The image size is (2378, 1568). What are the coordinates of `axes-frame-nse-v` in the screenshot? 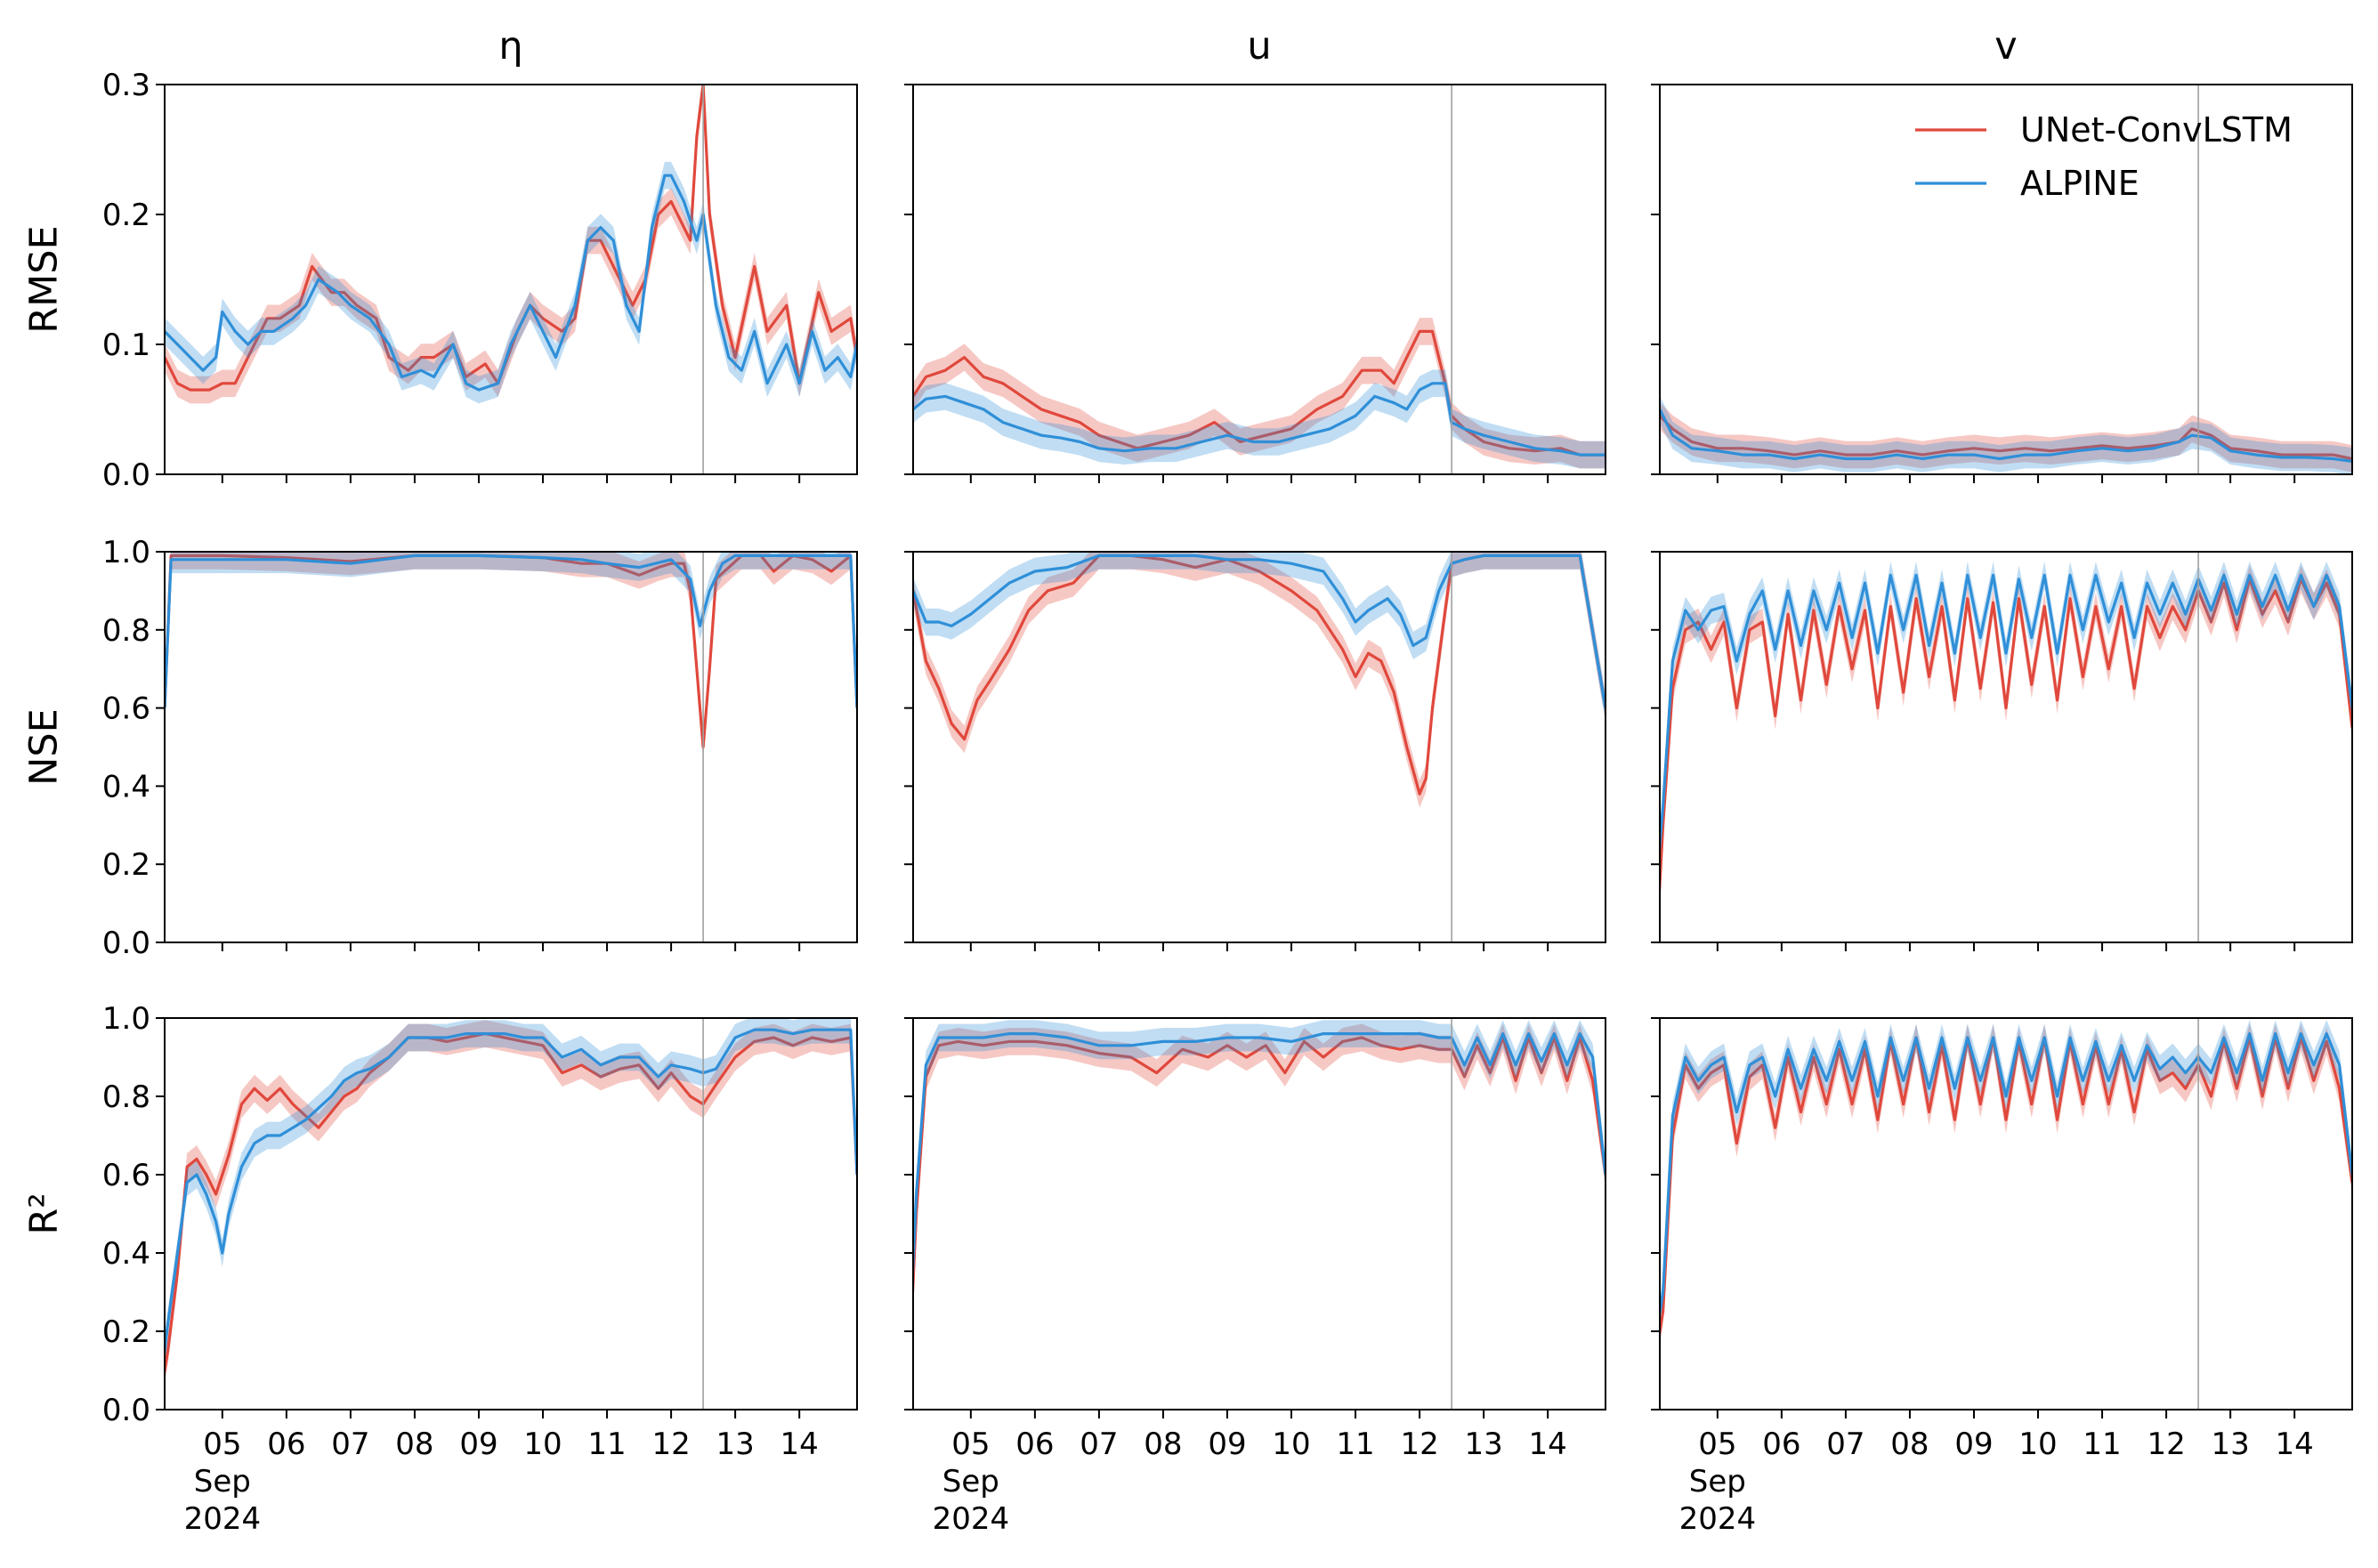 It's located at (2006, 747).